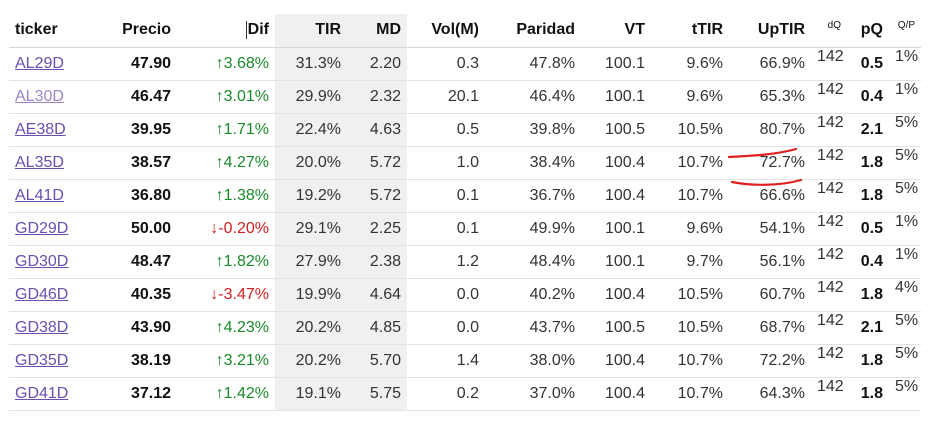  I want to click on cell-tir: 19.9%, so click(311, 295).